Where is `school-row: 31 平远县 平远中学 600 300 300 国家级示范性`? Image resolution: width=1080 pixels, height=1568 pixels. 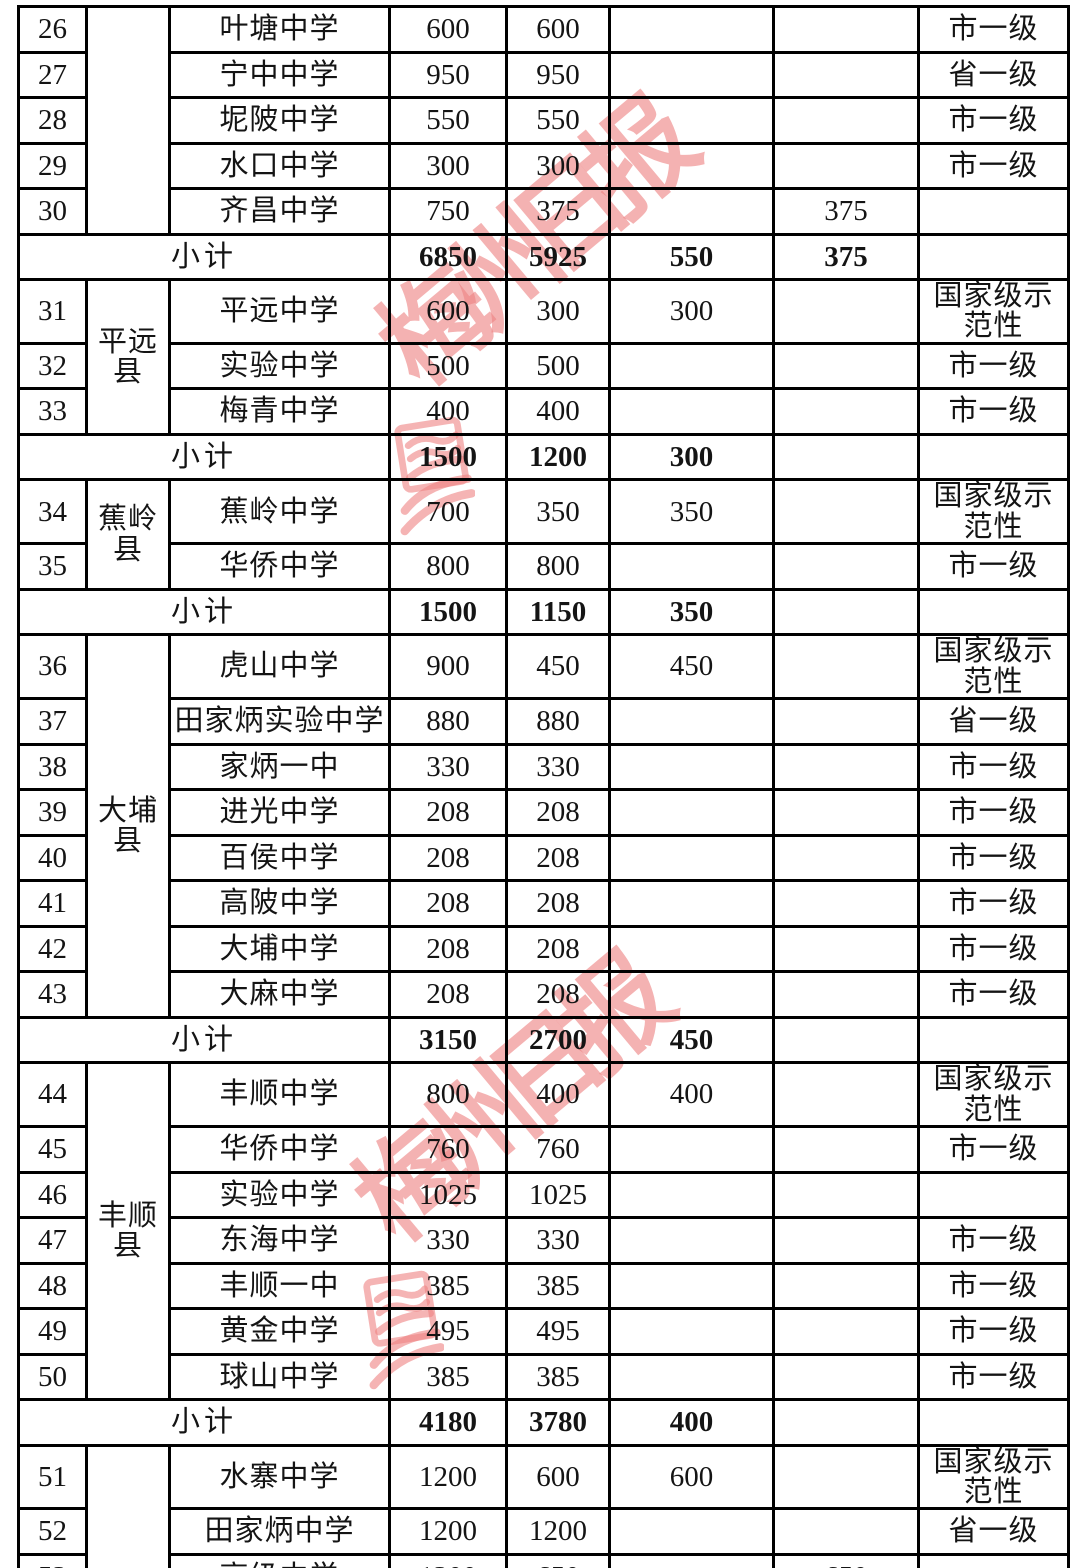
school-row: 31 平远县 平远中学 600 300 300 国家级示范性 is located at coordinates (543, 357).